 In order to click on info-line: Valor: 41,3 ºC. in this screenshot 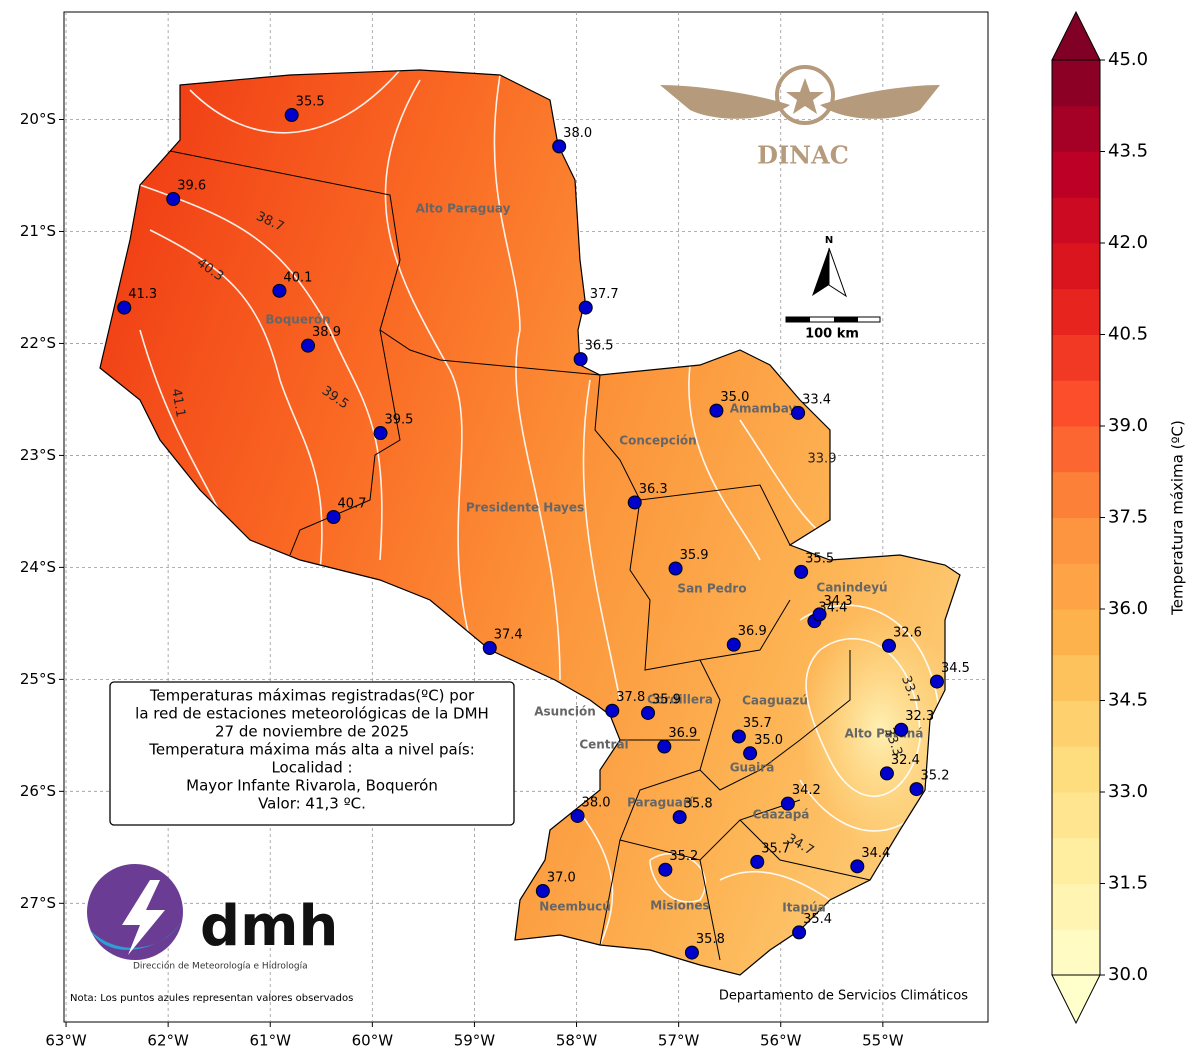, I will do `click(312, 804)`.